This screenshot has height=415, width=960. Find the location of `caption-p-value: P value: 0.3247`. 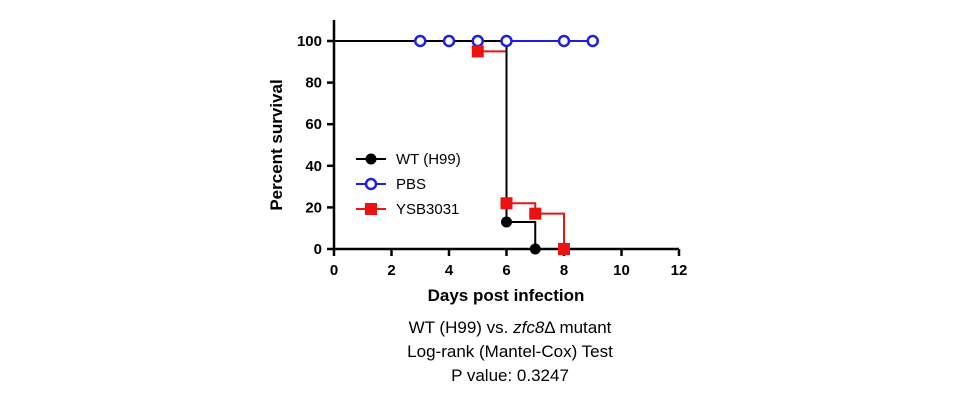

caption-p-value: P value: 0.3247 is located at coordinates (510, 375).